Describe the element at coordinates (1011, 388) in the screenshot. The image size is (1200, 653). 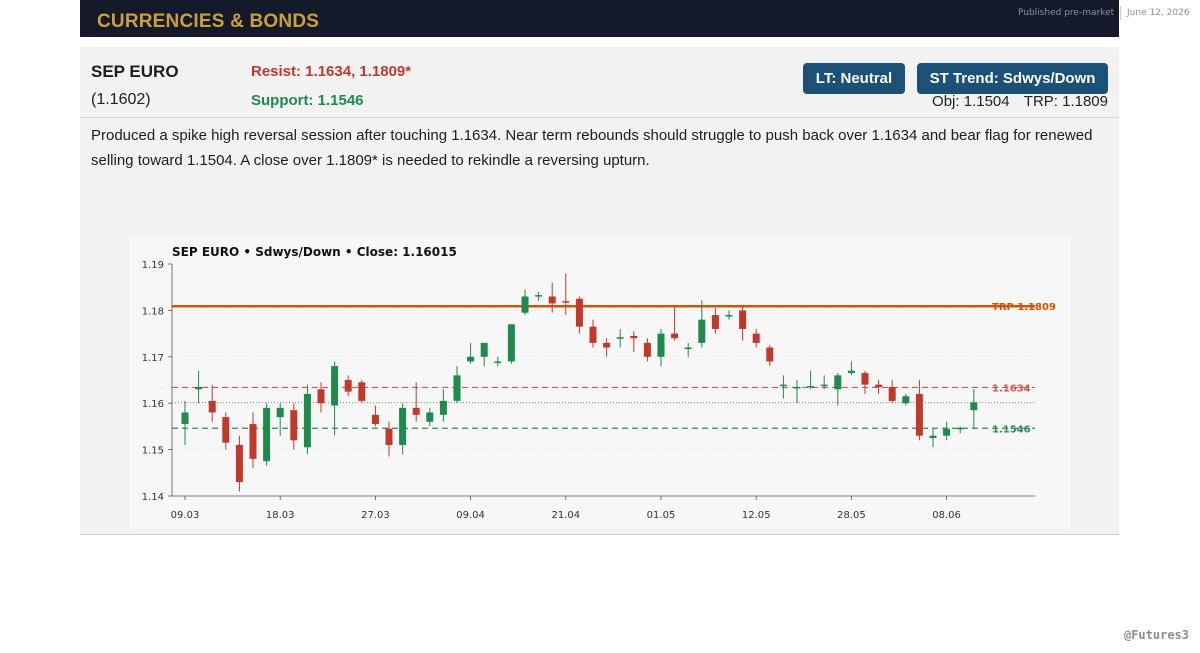
I see `level-label: 1.1634` at that location.